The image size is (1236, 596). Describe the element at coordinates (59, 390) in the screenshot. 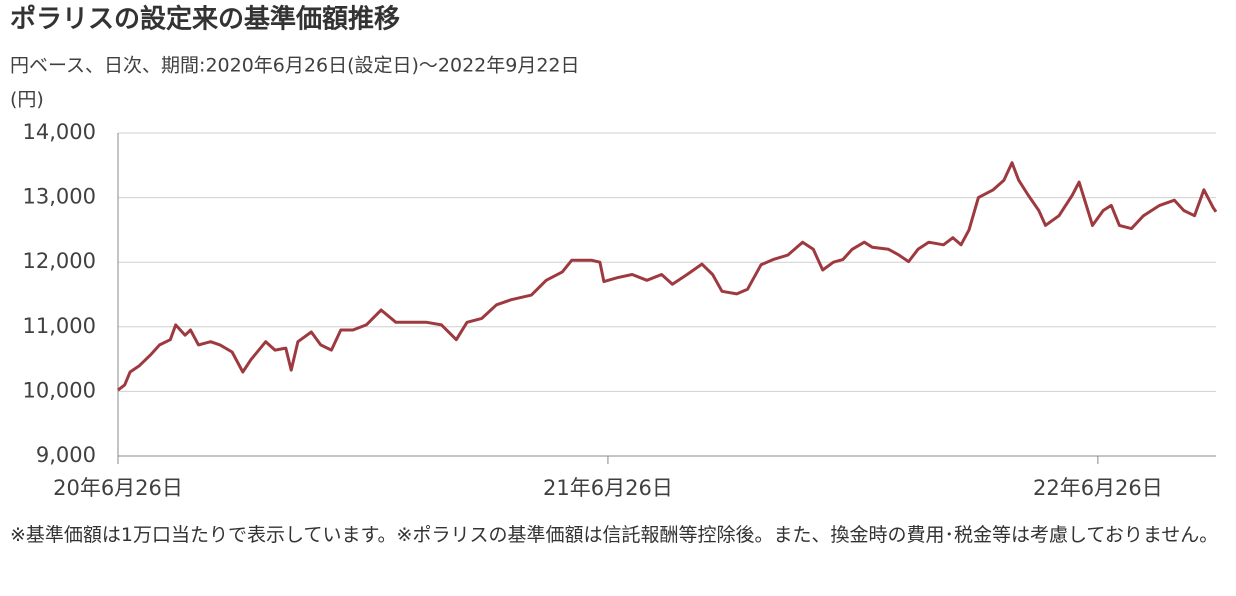

I see `y-tick-label: 10,000` at that location.